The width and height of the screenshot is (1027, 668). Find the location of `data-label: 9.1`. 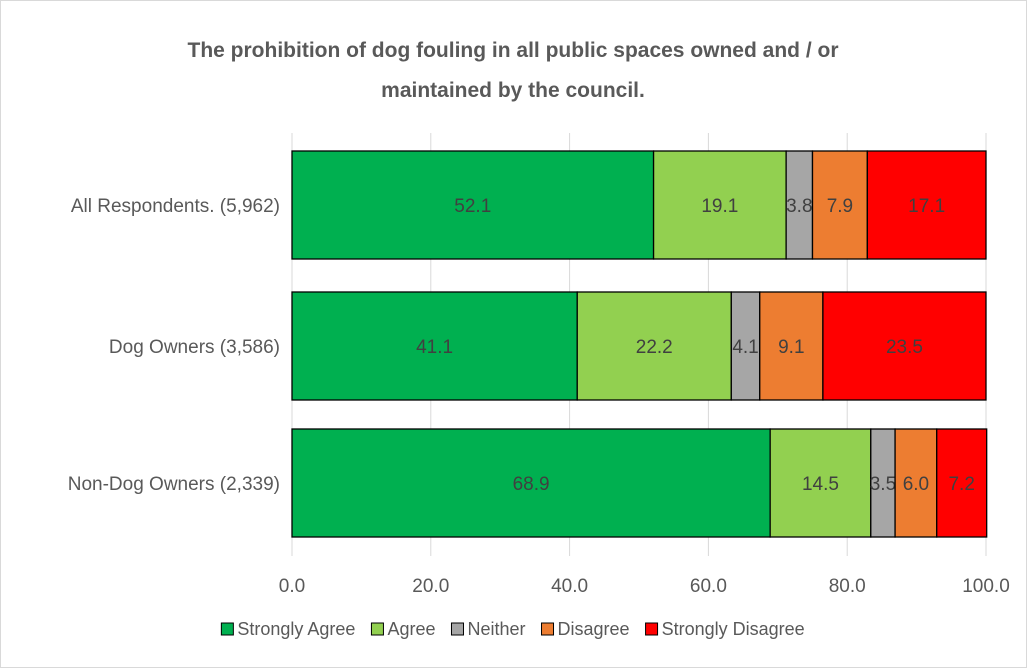

data-label: 9.1 is located at coordinates (791, 347).